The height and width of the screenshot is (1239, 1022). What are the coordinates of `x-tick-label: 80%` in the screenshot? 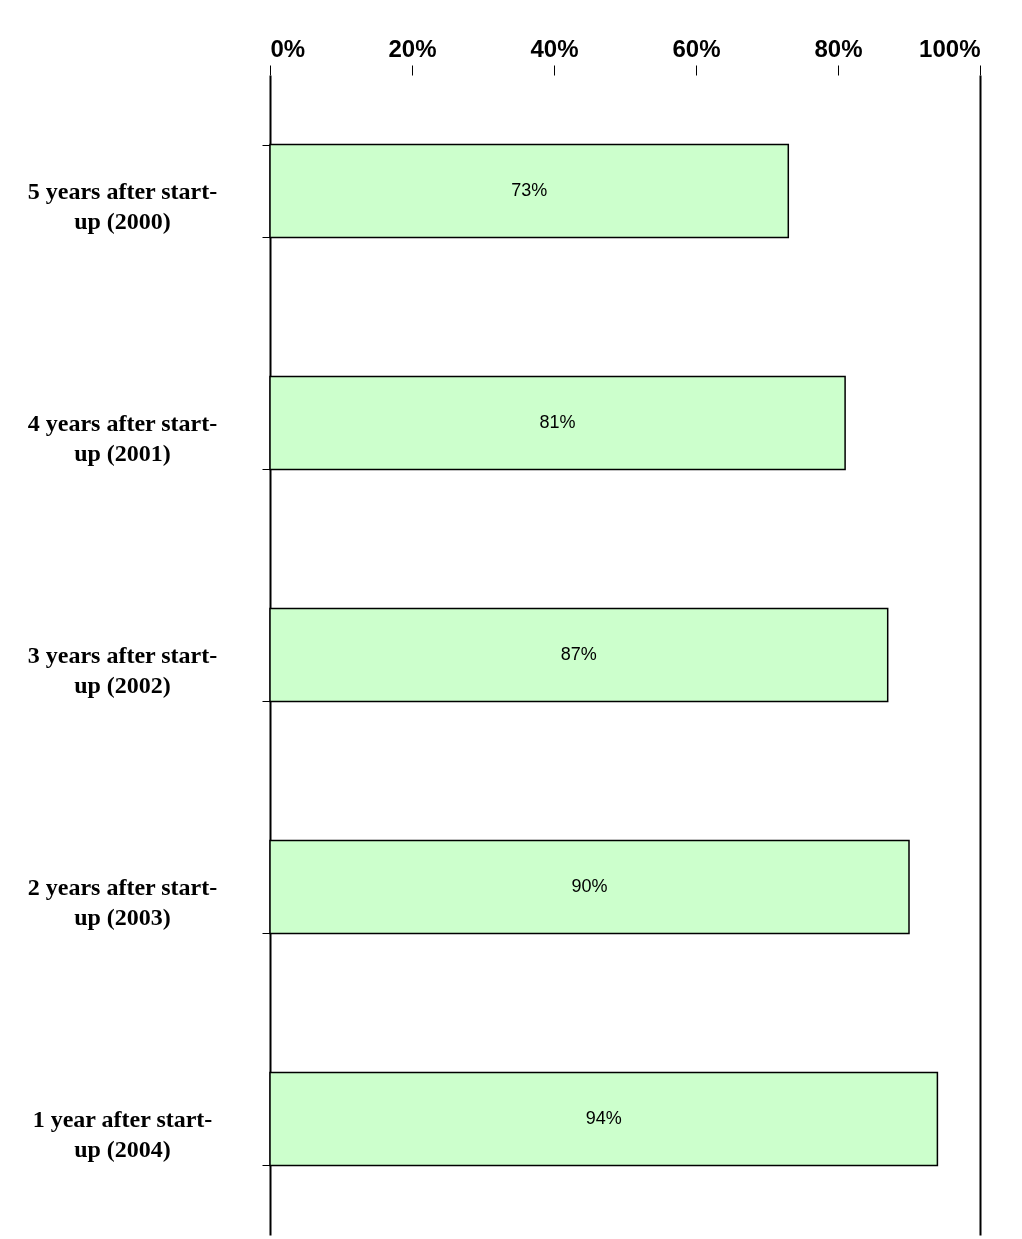 It's located at (838, 48).